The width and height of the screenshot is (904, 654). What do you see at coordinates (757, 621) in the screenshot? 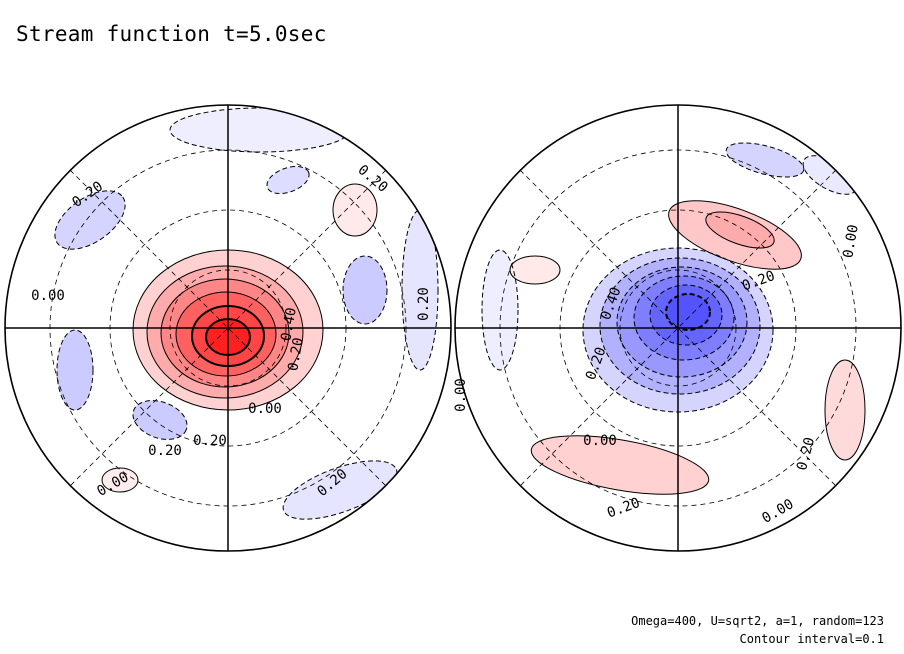
I see `parameters-note: Omega=400, U=sqrt2, a=1, random=123` at bounding box center [757, 621].